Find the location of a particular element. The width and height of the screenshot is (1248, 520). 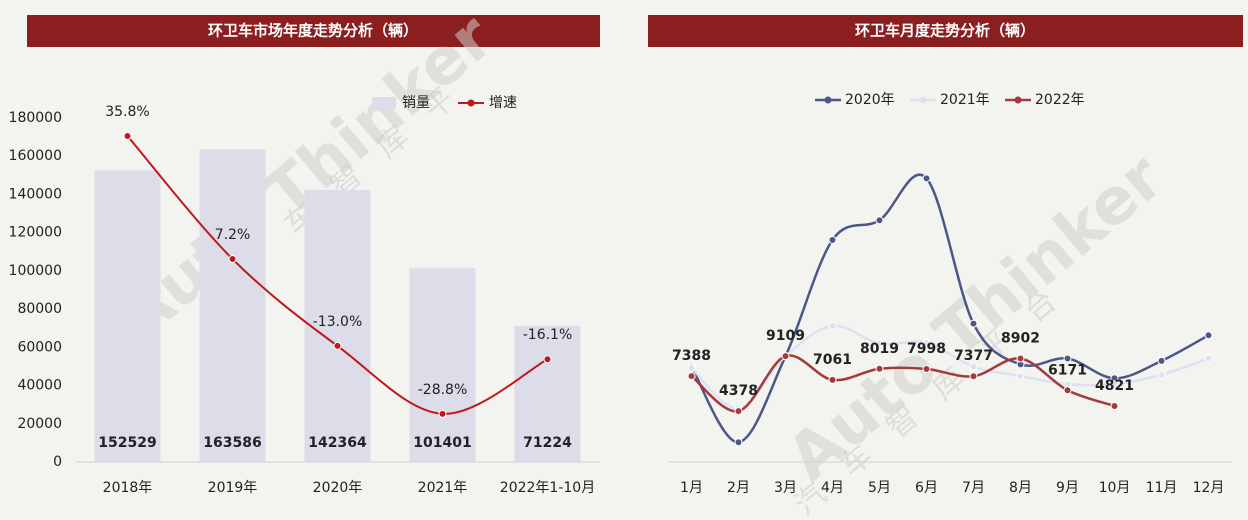

y-tick-label: 160000 is located at coordinates (35, 156).